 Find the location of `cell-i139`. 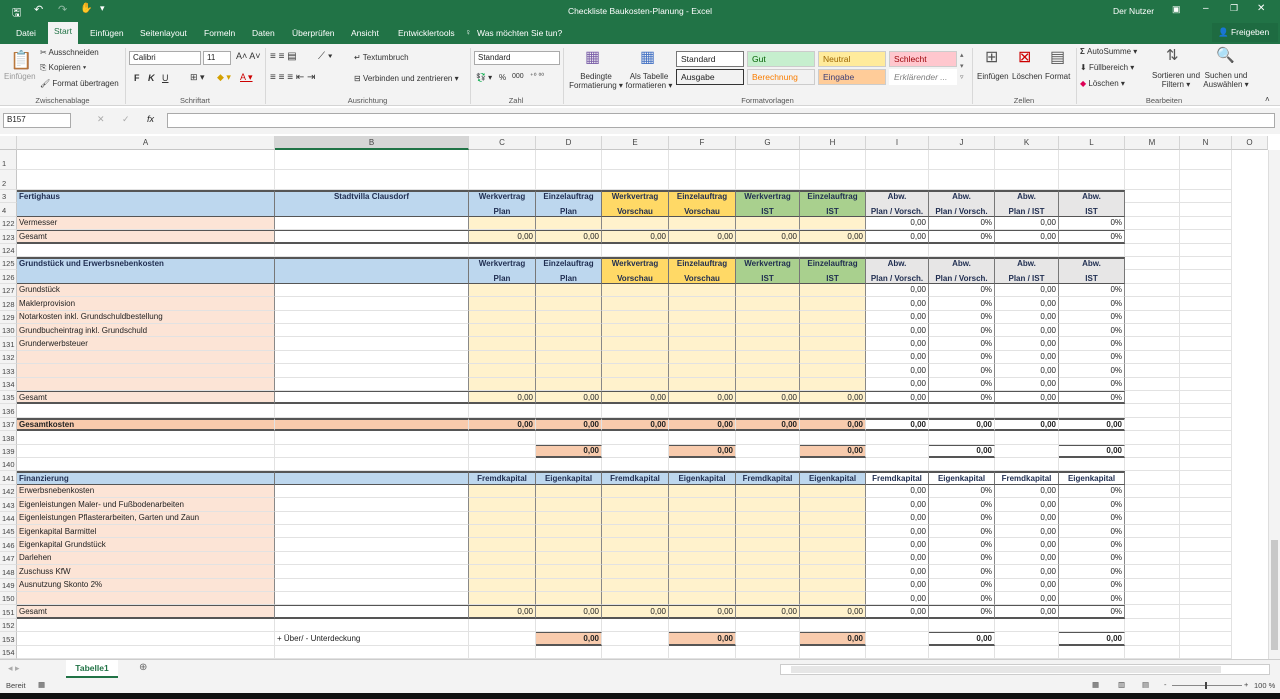

cell-i139 is located at coordinates (897, 451).